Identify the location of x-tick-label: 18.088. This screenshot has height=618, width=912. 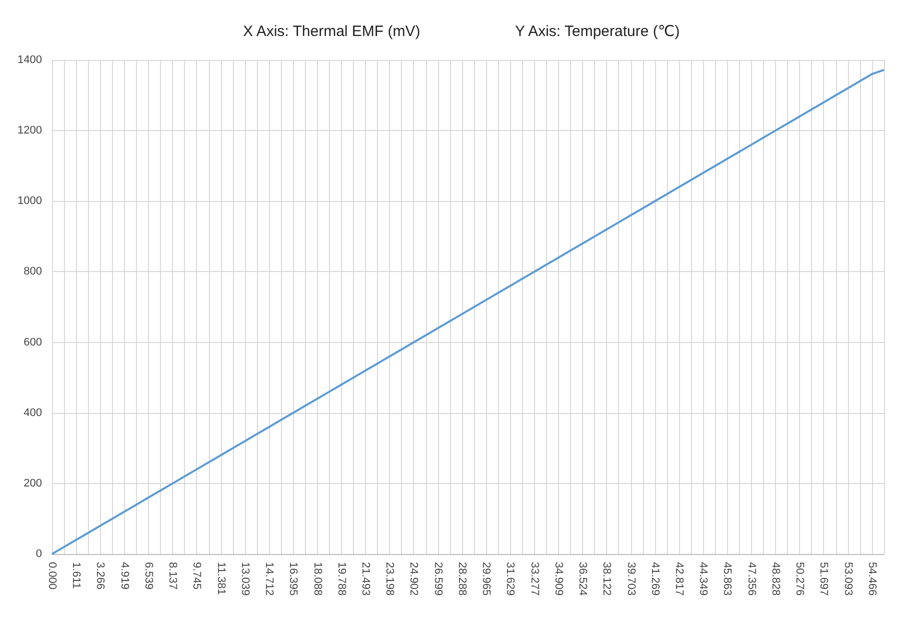
(317, 579).